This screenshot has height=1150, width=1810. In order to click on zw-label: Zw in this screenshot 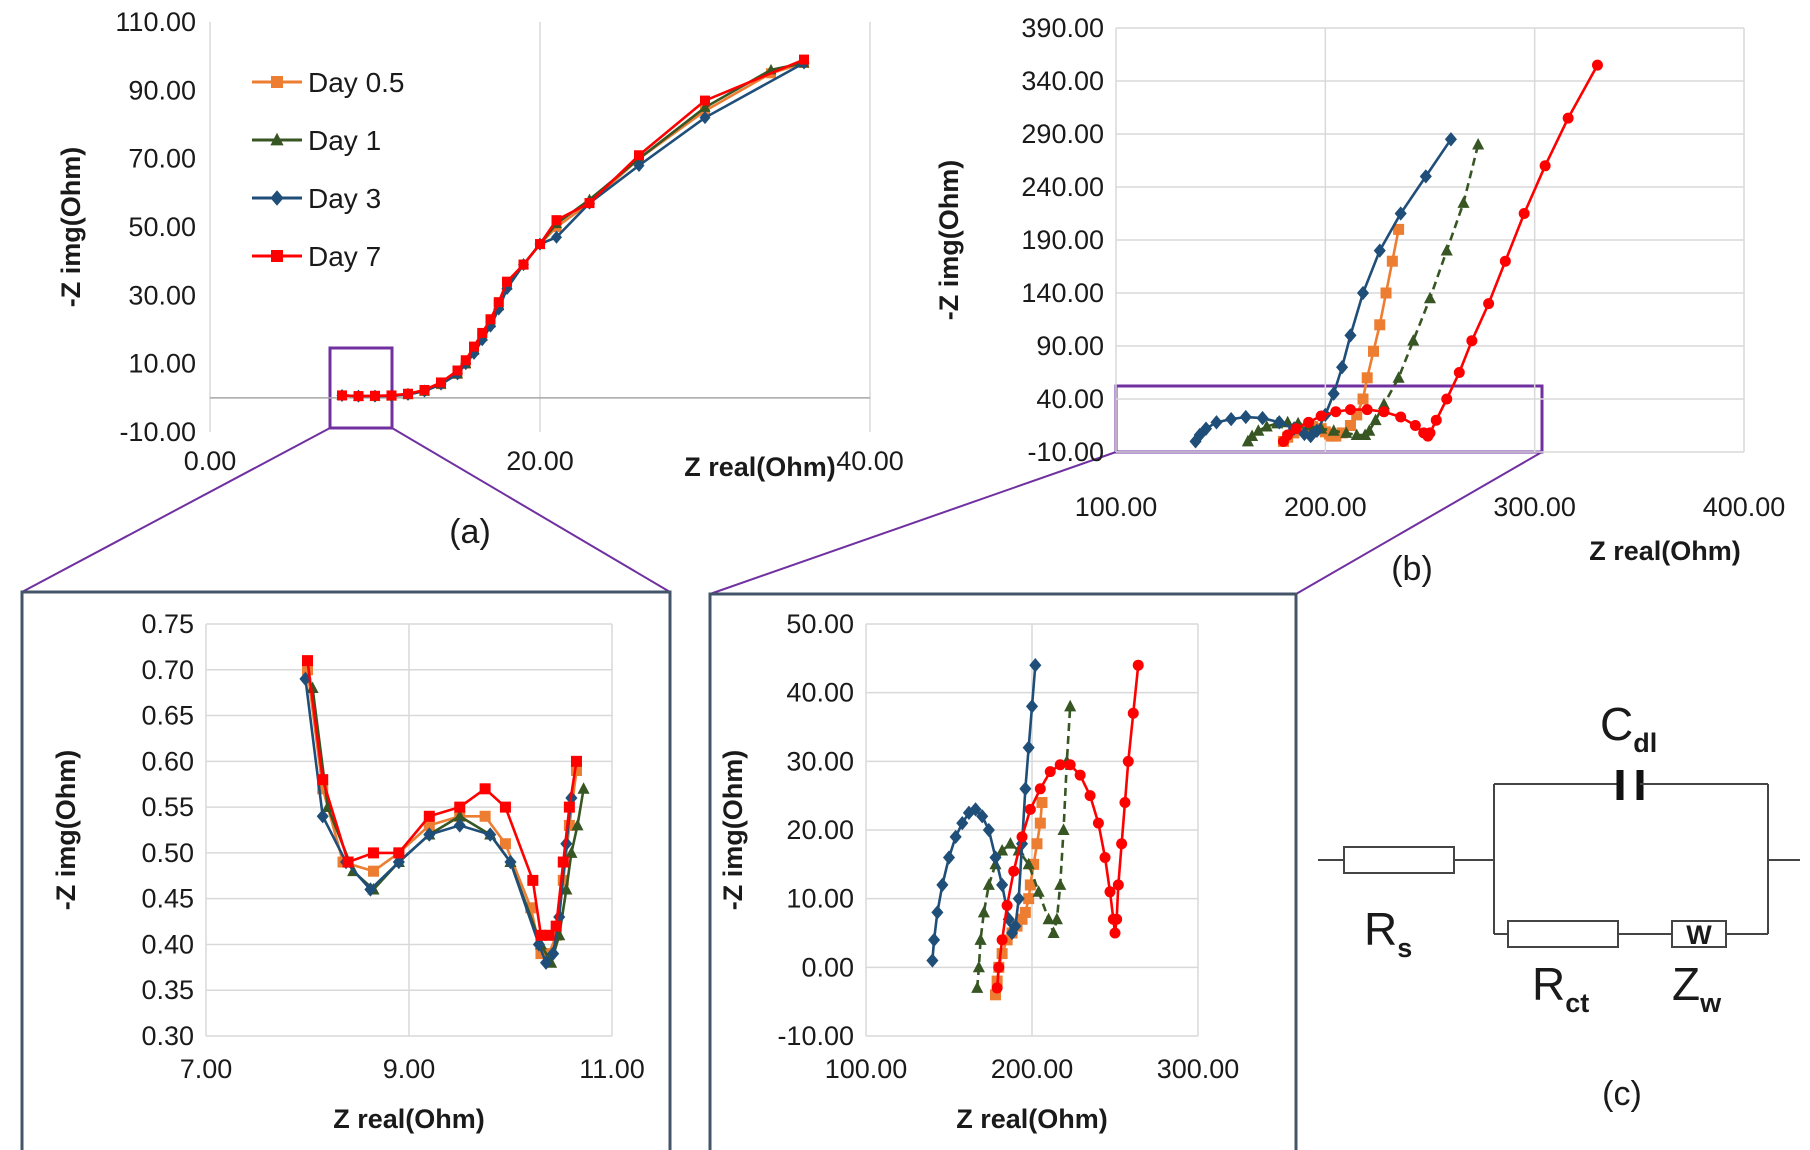, I will do `click(1697, 988)`.